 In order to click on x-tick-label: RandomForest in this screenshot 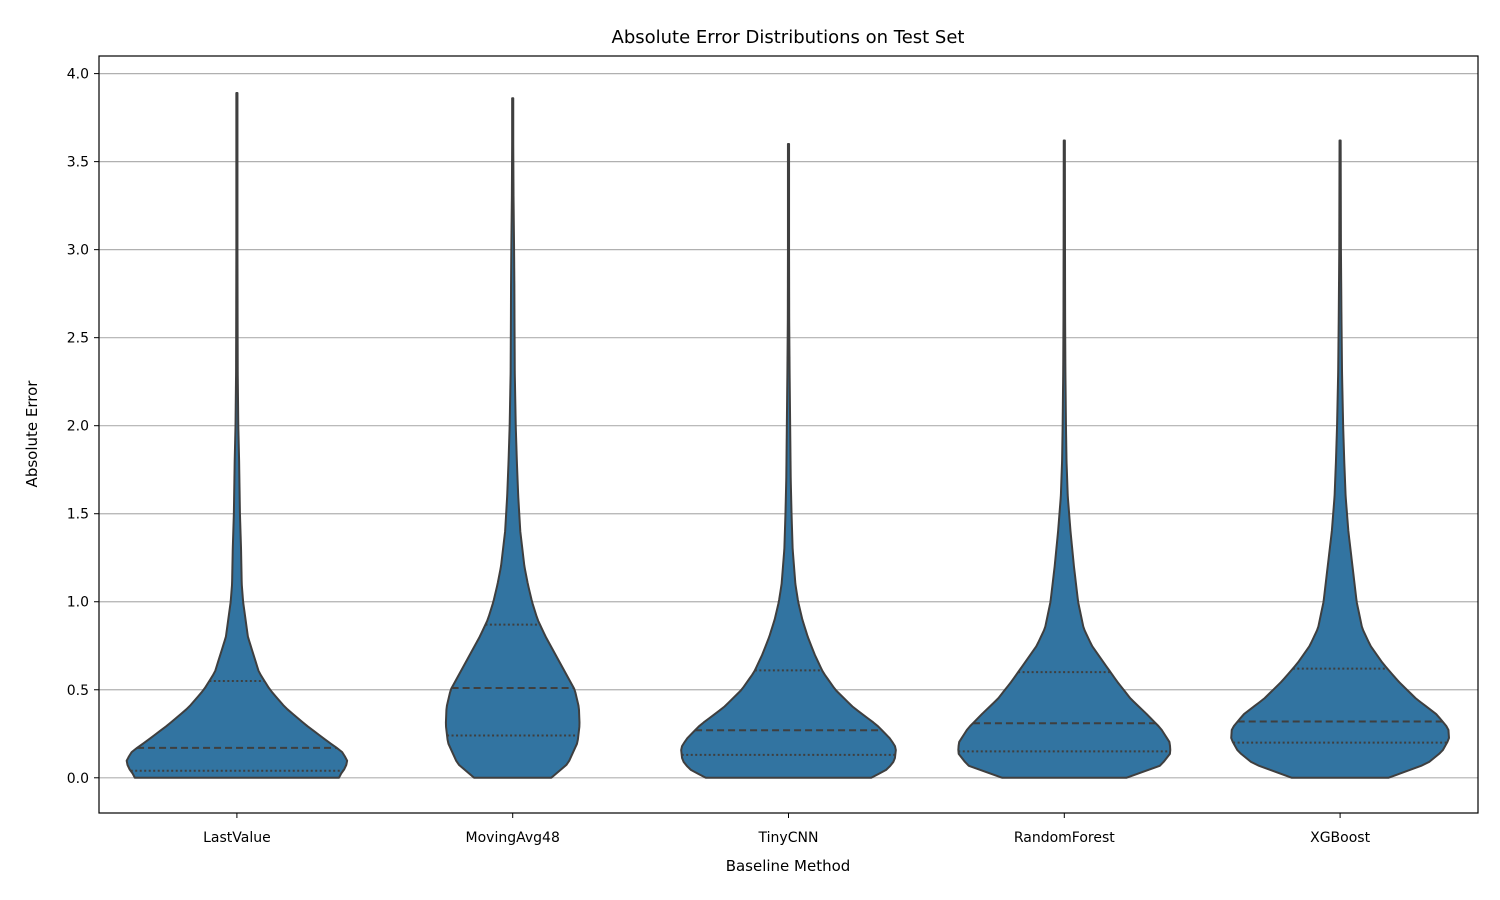, I will do `click(1064, 838)`.